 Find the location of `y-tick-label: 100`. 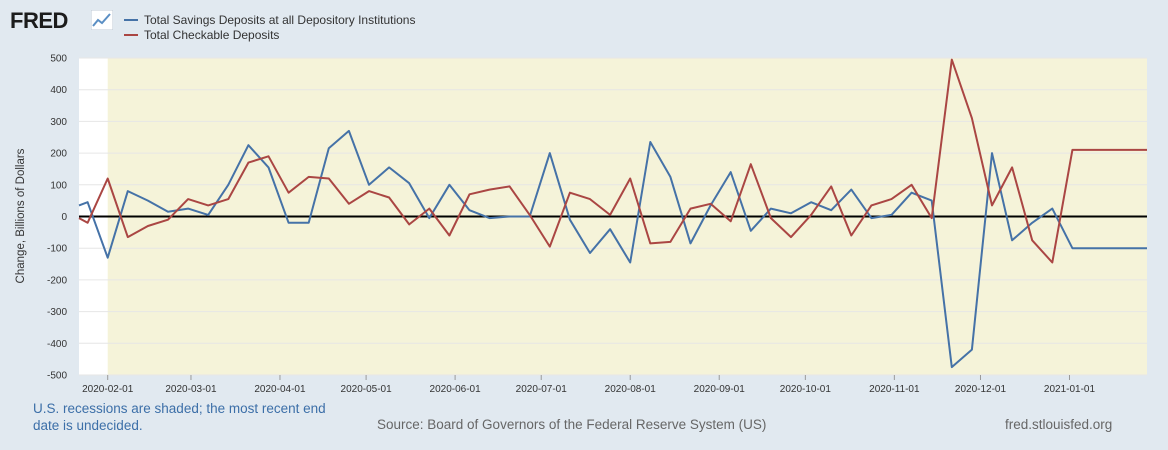

y-tick-label: 100 is located at coordinates (58, 185).